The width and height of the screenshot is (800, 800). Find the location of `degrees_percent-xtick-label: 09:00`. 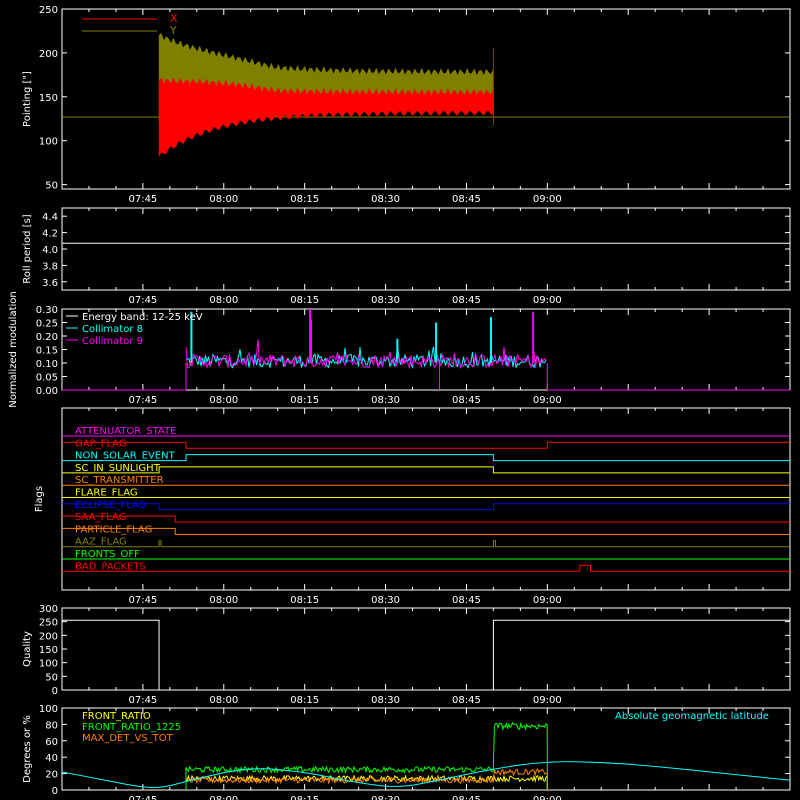

degrees_percent-xtick-label: 09:00 is located at coordinates (547, 797).